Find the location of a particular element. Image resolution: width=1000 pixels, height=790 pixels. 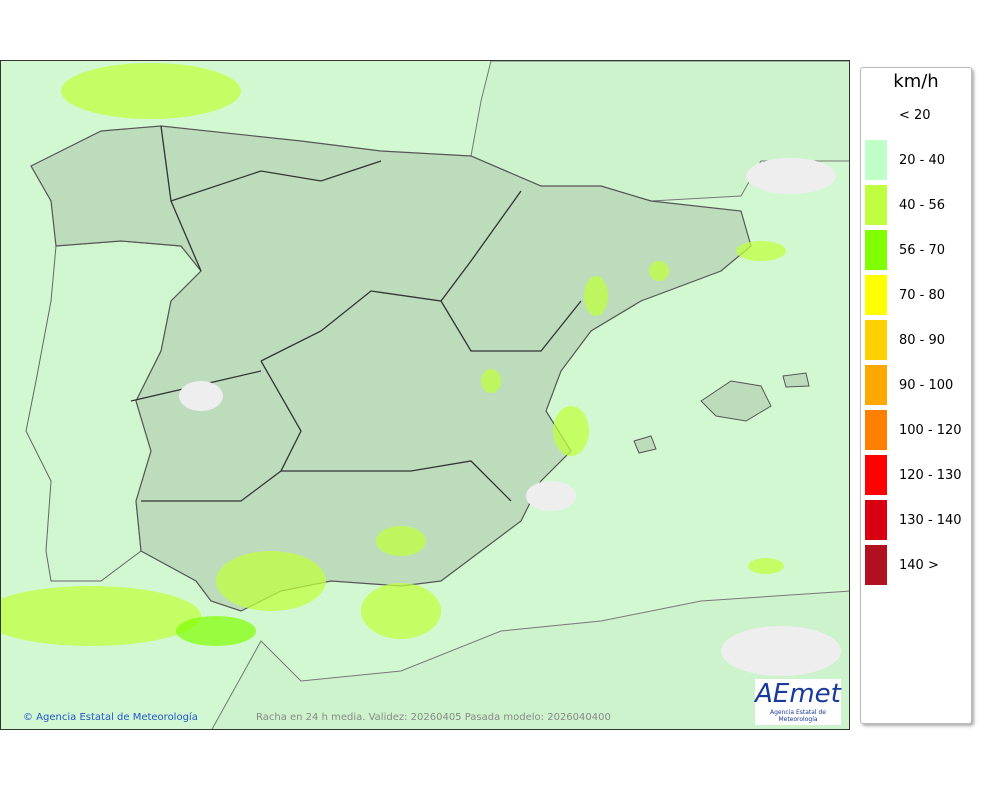

legend-label: 80 - 90 is located at coordinates (922, 340).